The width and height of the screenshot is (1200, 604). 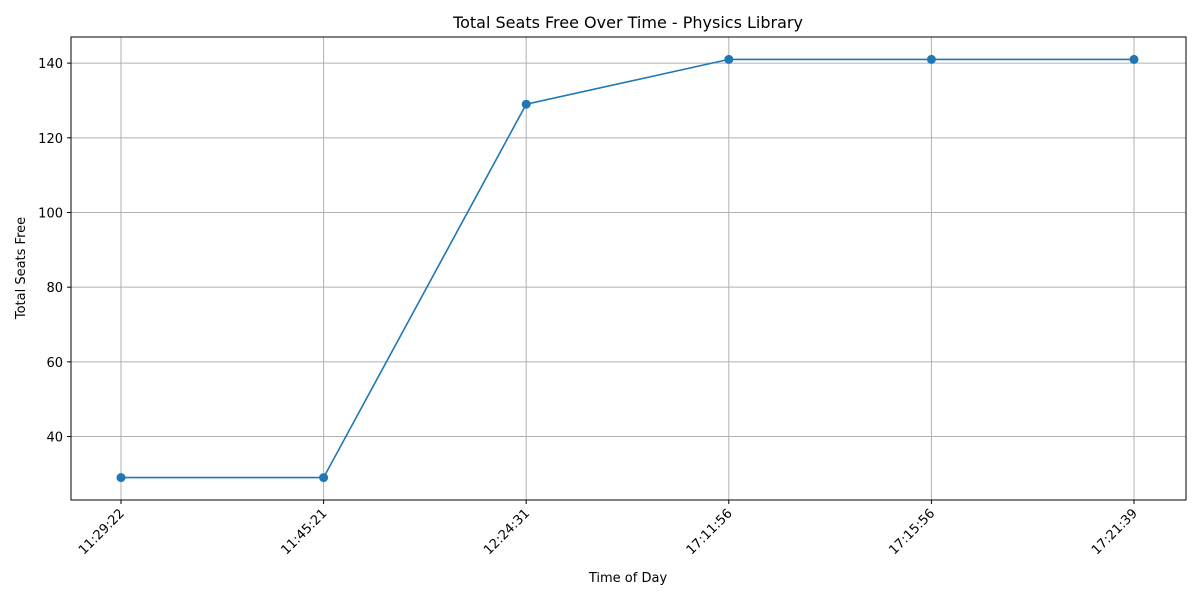 I want to click on y-tick-label: 80, so click(x=54, y=288).